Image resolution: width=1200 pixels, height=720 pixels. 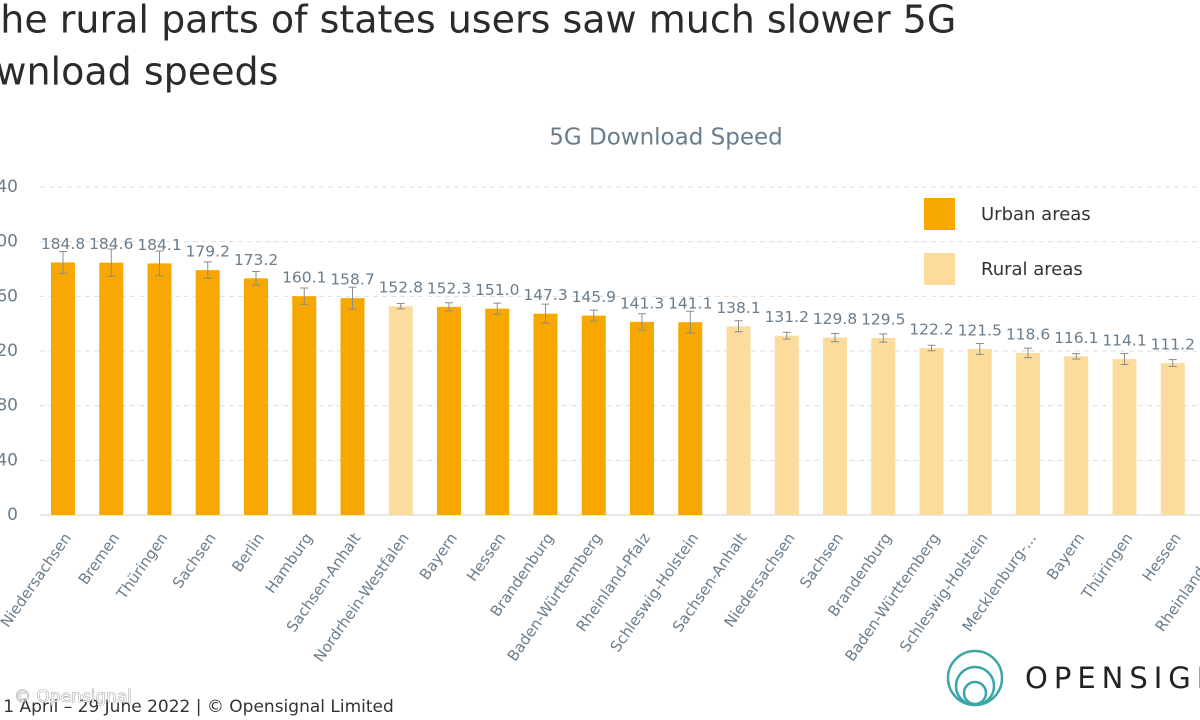 What do you see at coordinates (1076, 338) in the screenshot?
I see `value-label: 116.1` at bounding box center [1076, 338].